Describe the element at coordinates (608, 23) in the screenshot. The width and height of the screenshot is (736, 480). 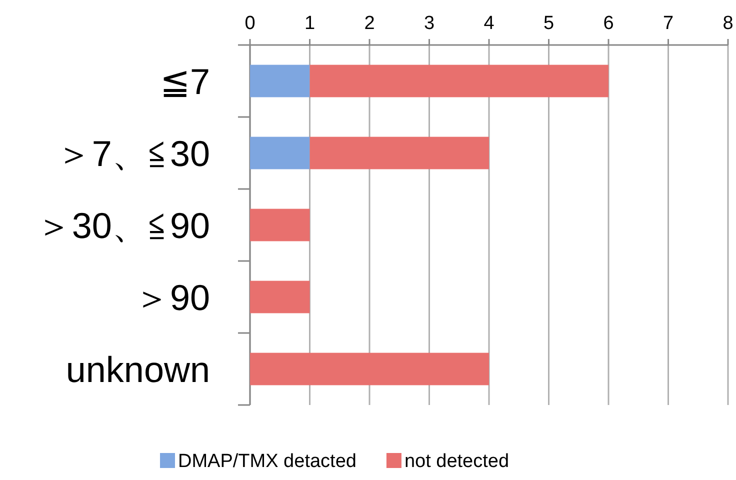
I see `x-tick-label: 6` at that location.